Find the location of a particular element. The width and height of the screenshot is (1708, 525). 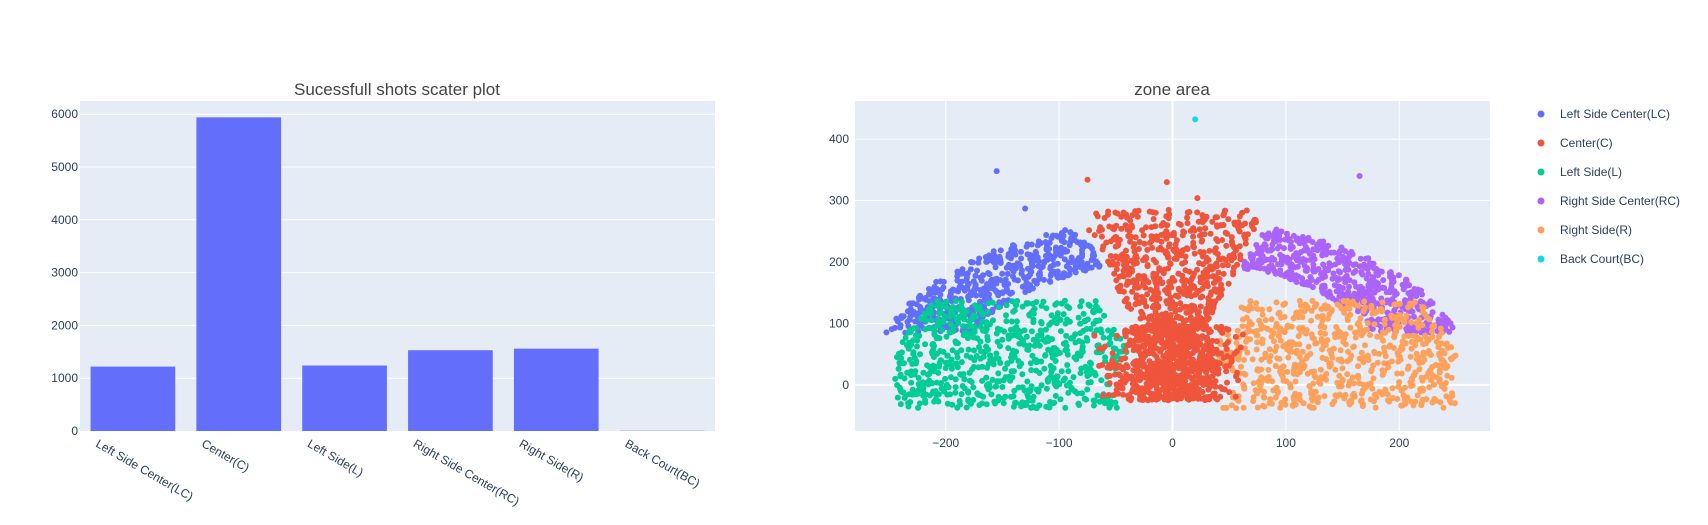

legend-item-label: Right Side(R) is located at coordinates (1596, 230).